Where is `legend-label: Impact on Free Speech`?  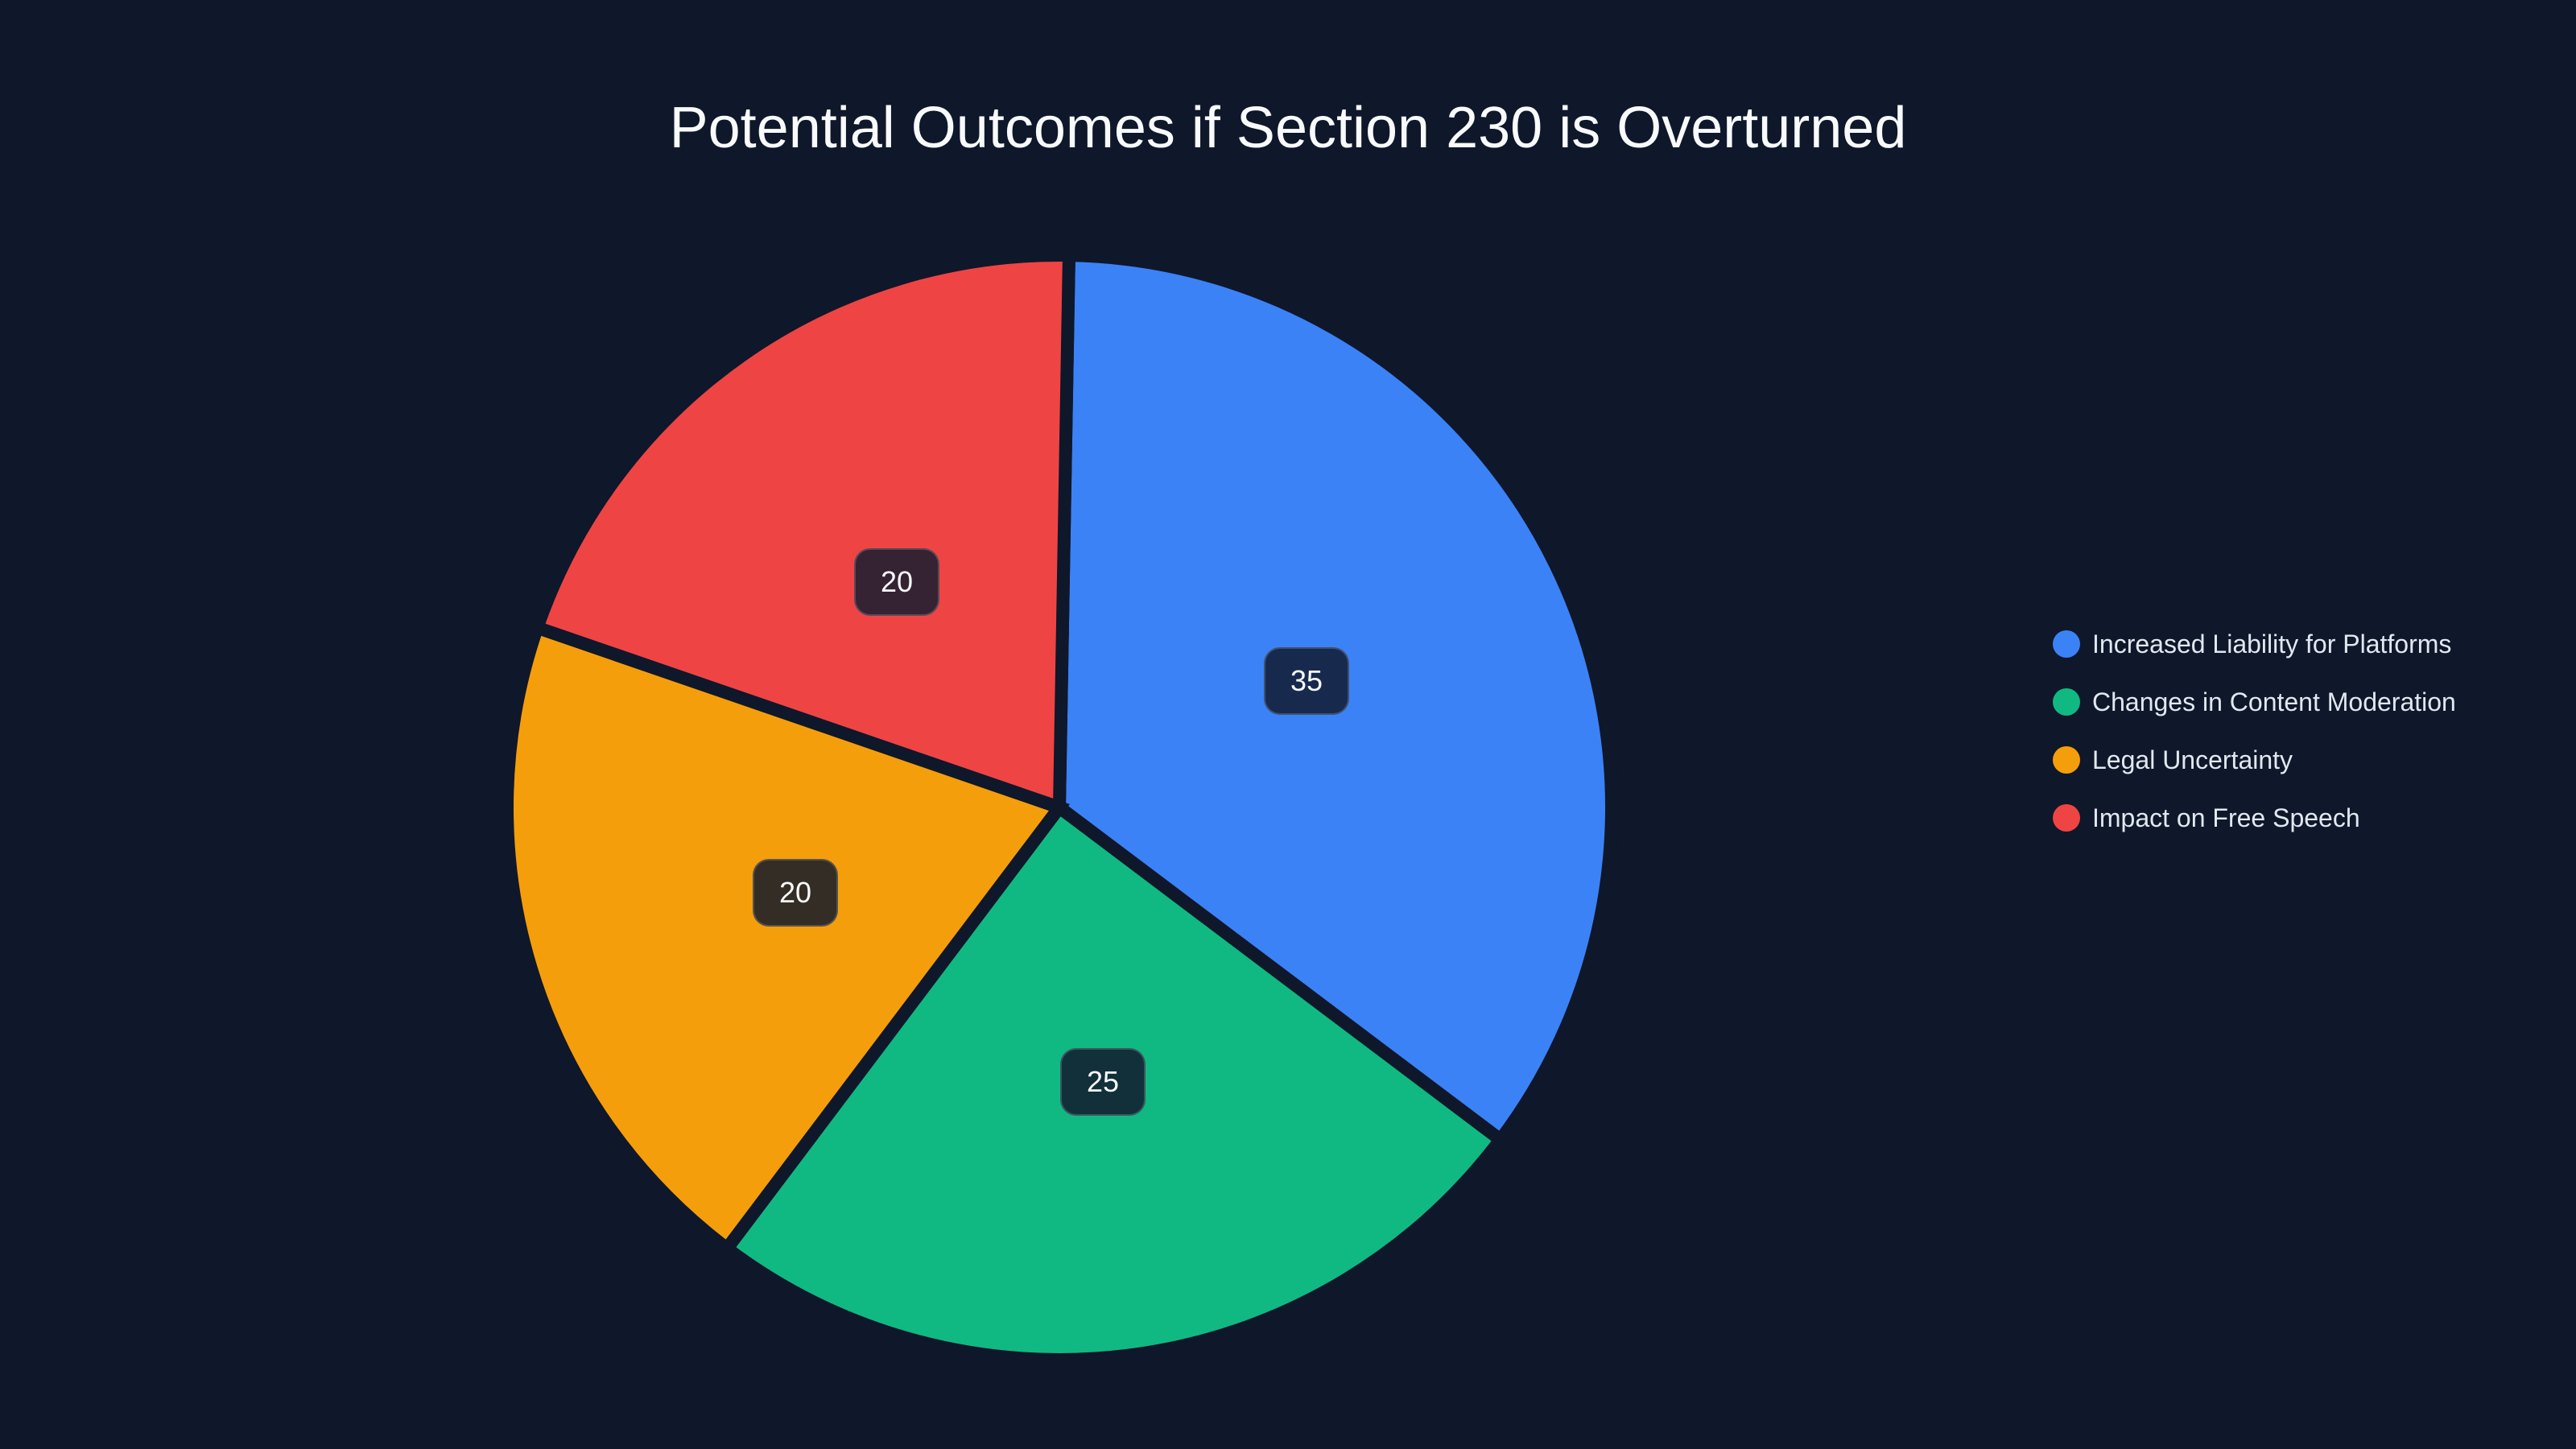
legend-label: Impact on Free Speech is located at coordinates (2226, 817).